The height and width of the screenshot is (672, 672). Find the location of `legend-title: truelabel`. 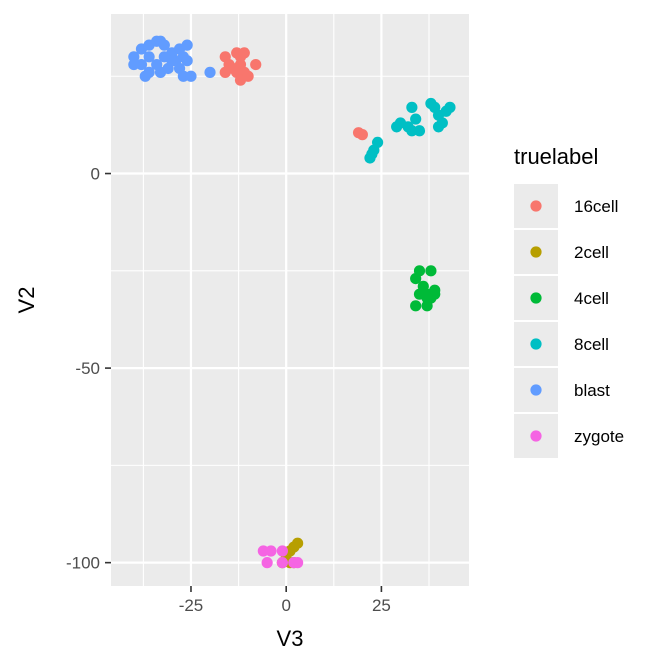

legend-title: truelabel is located at coordinates (556, 156).